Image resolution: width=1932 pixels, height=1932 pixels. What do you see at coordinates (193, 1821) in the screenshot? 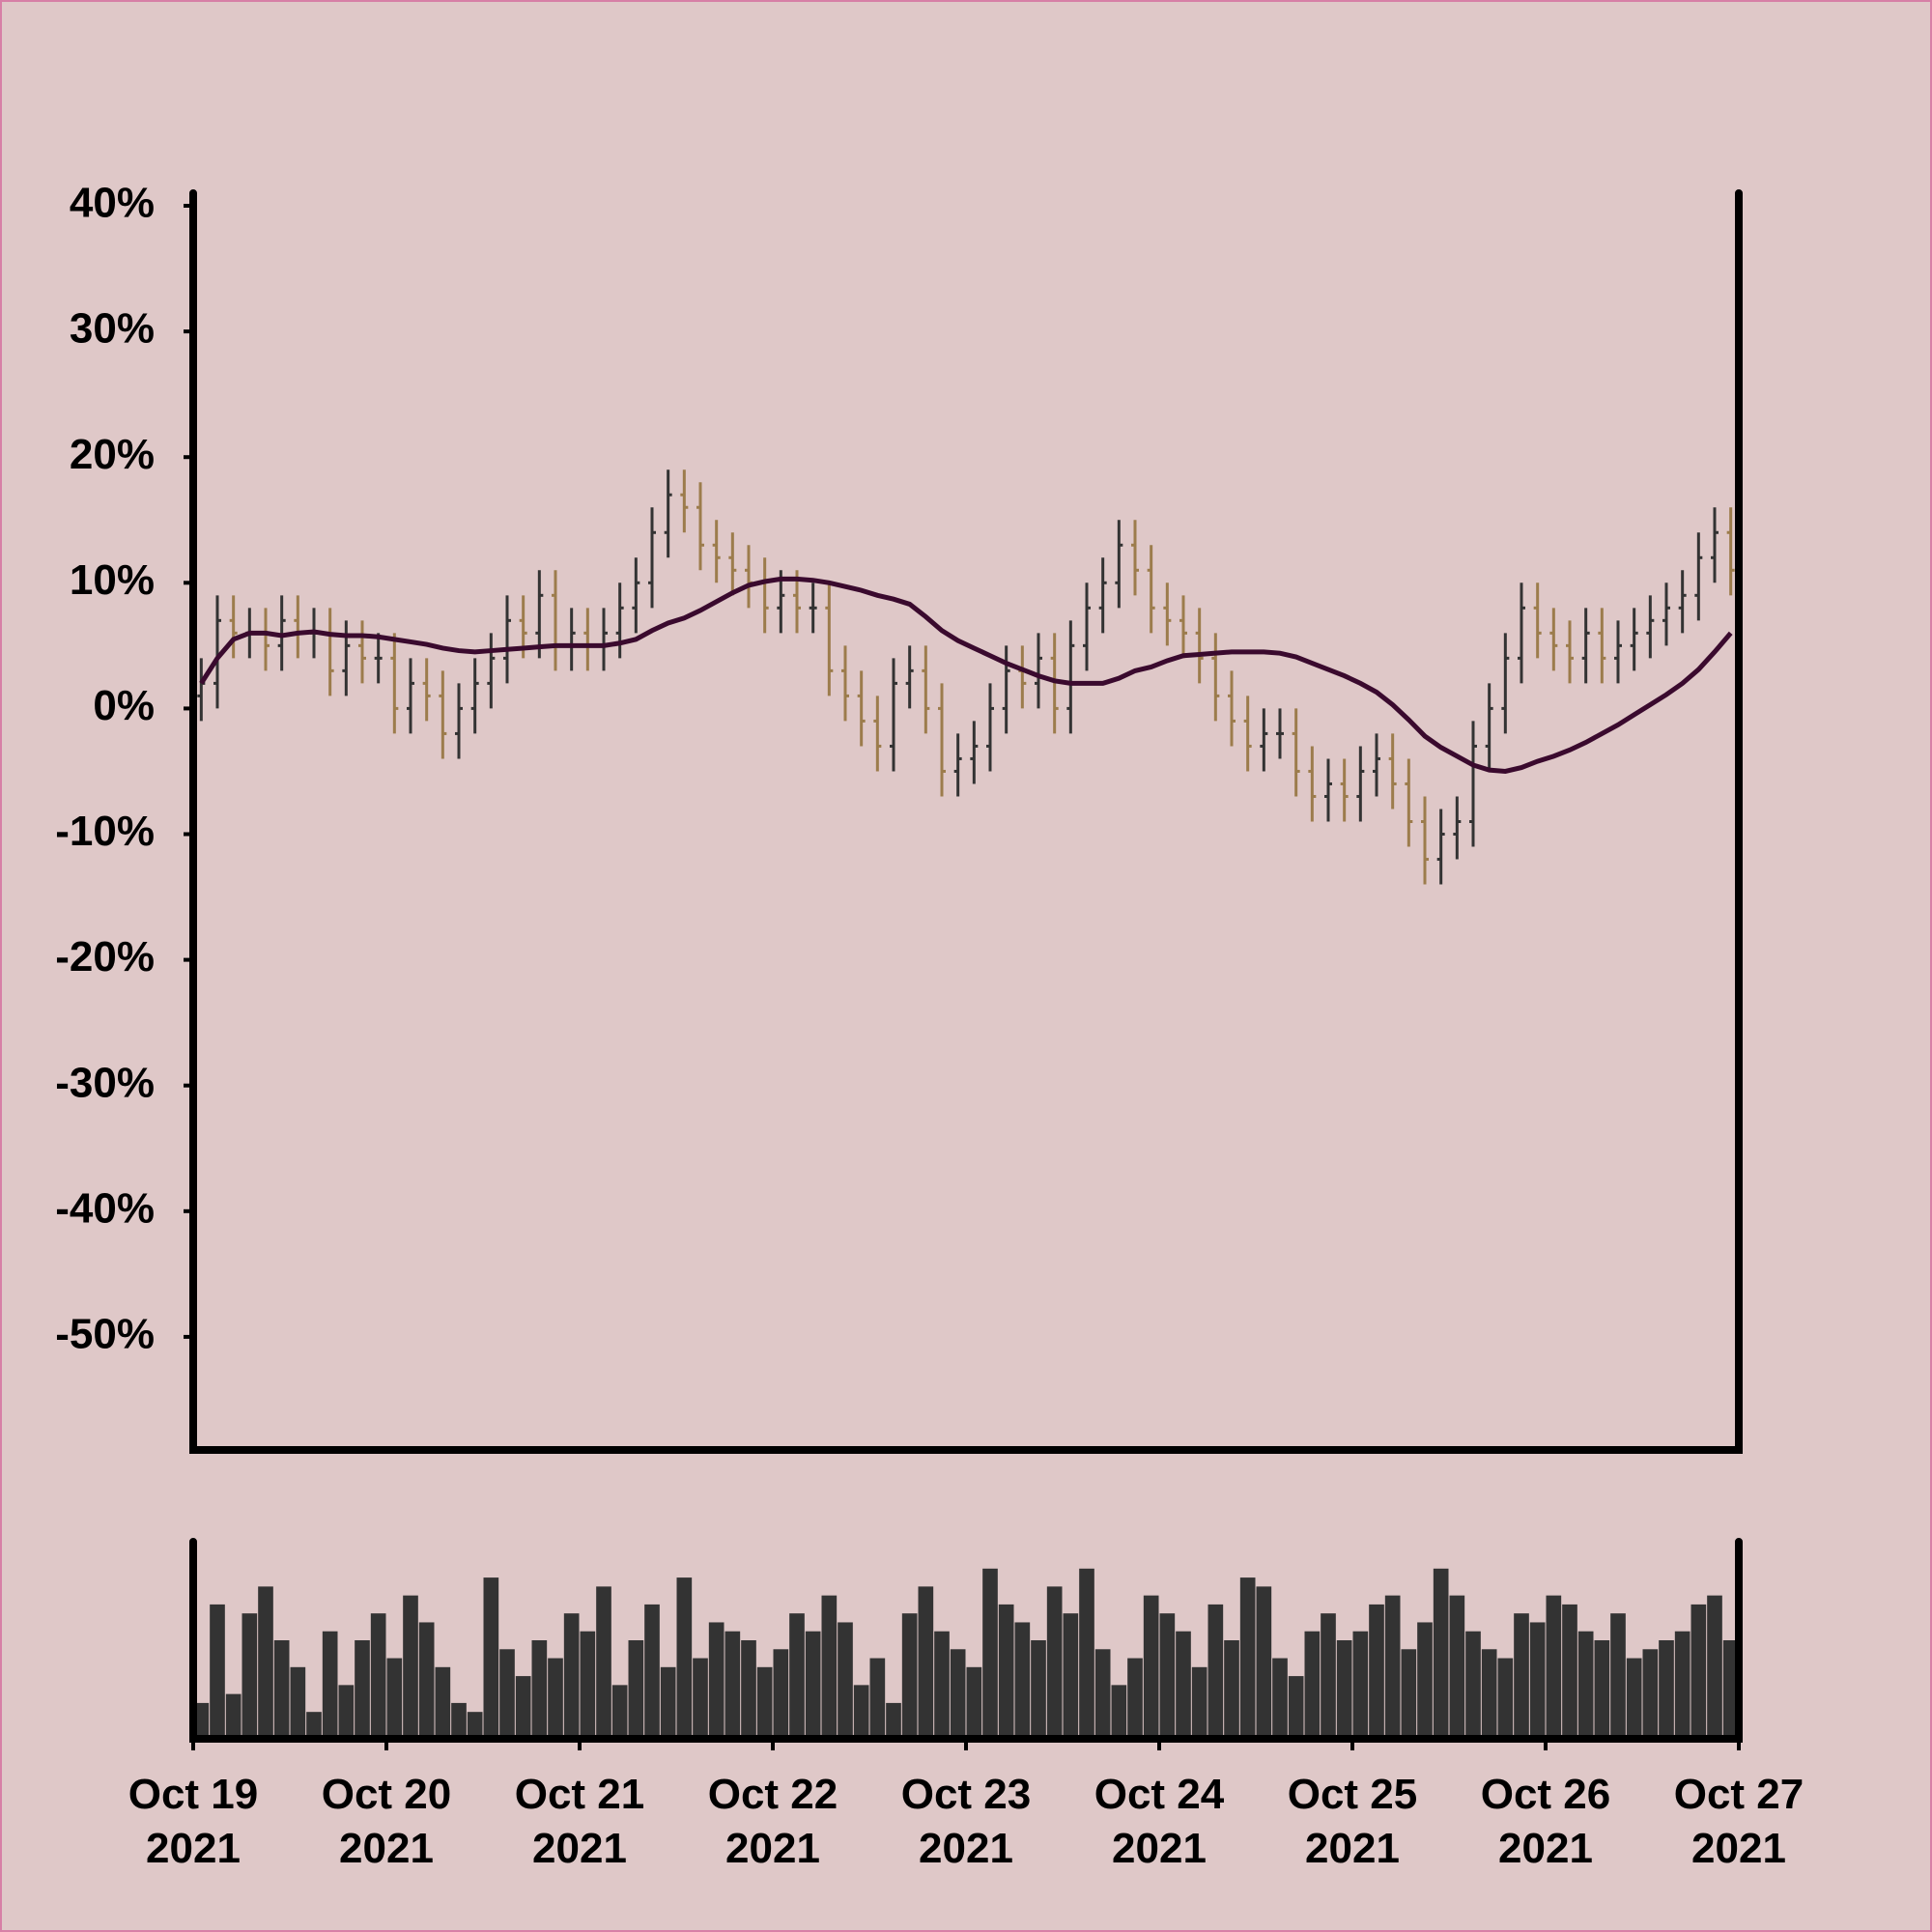
I see `x-tick-label: Oct 19 2021` at bounding box center [193, 1821].